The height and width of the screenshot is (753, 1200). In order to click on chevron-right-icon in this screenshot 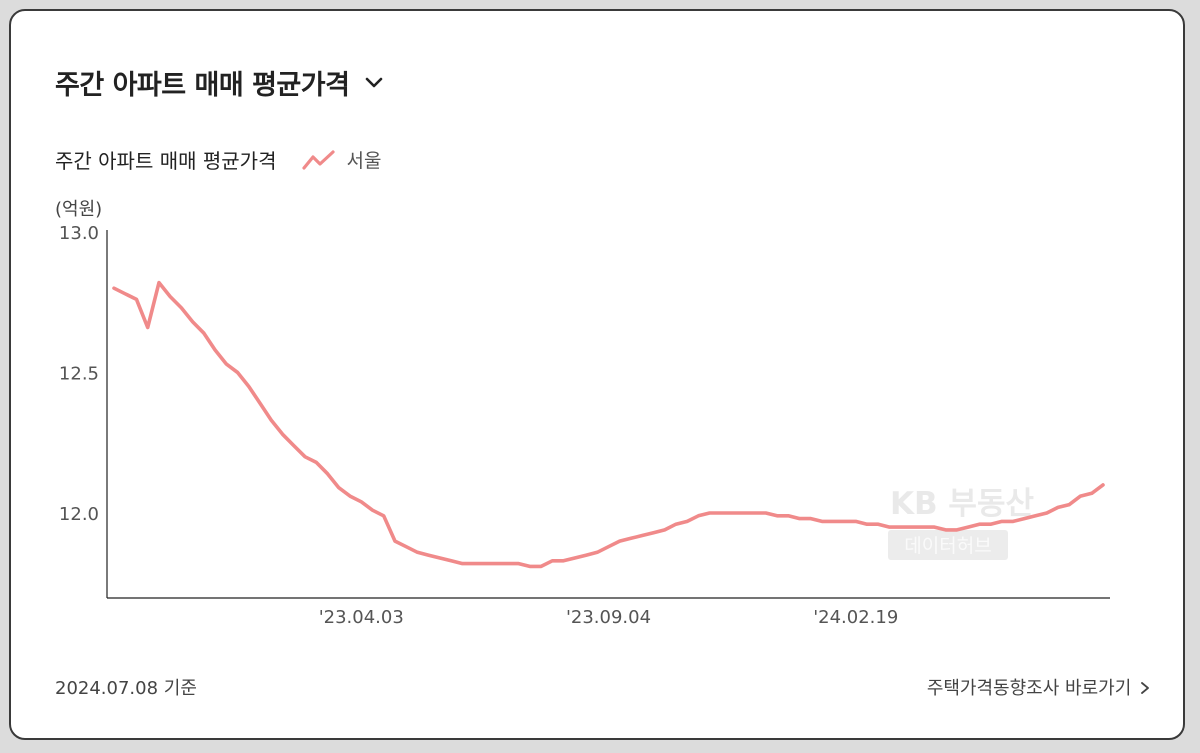, I will do `click(1145, 688)`.